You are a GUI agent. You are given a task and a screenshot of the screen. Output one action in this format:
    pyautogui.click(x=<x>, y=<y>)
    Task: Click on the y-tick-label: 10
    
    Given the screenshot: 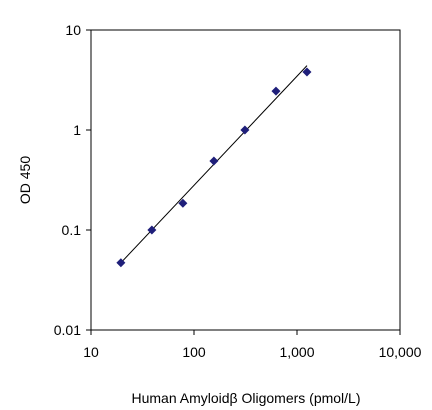 What is the action you would take?
    pyautogui.click(x=73, y=30)
    